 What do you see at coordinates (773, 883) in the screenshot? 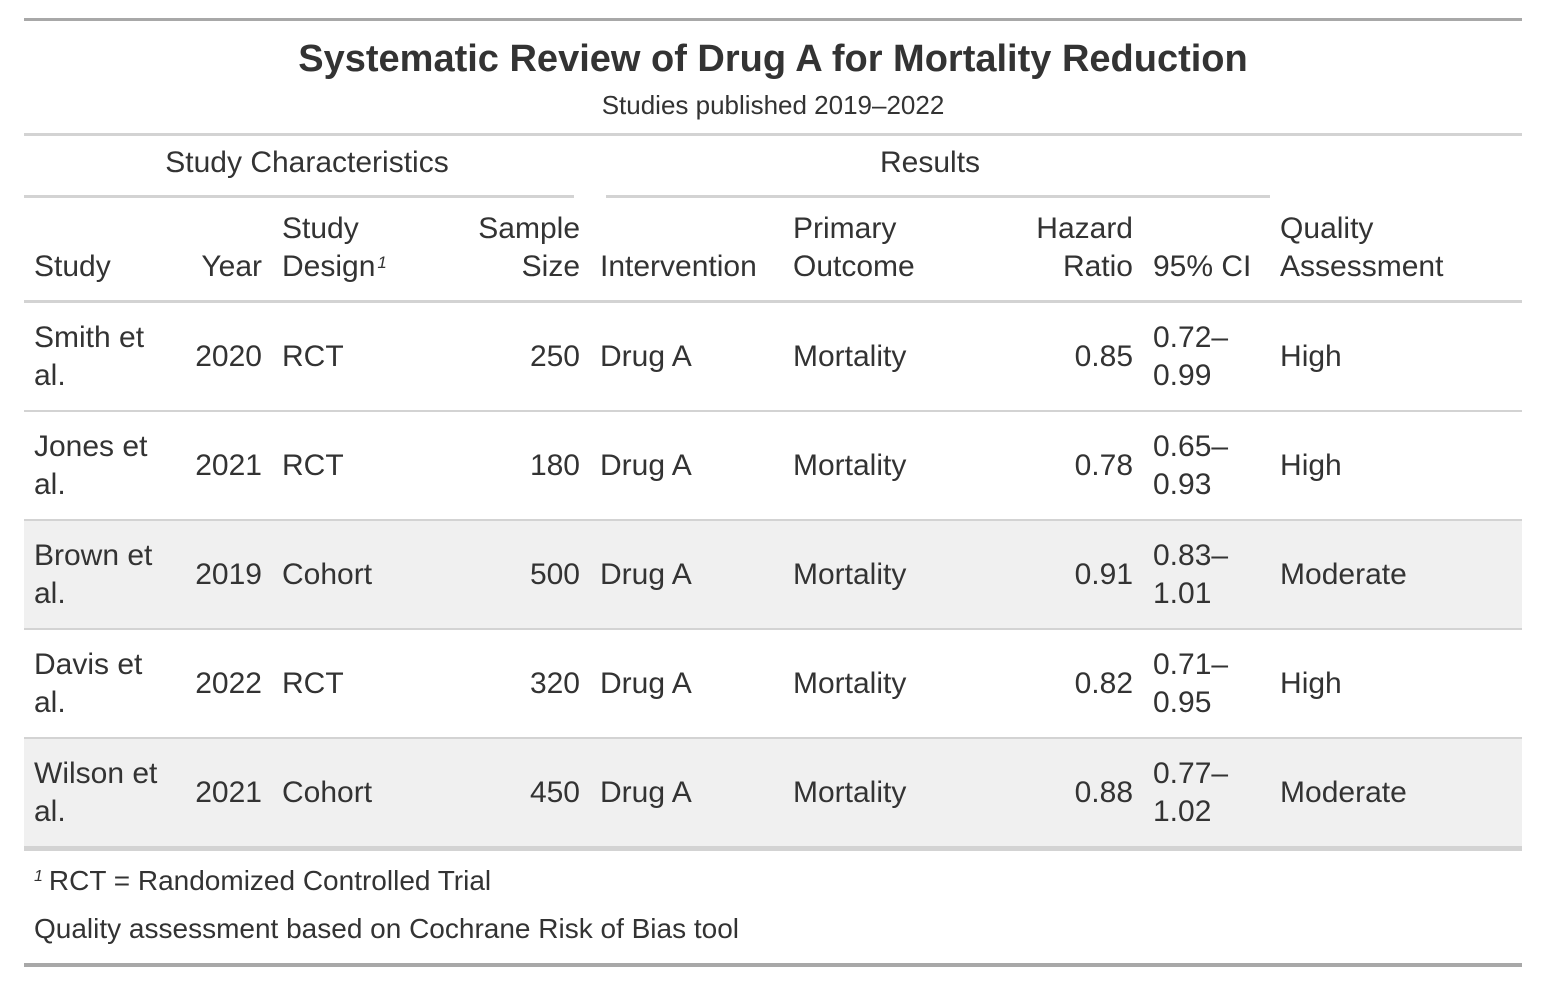
I see `footnote-design: 1 RCT = Randomized Controlled Trial` at bounding box center [773, 883].